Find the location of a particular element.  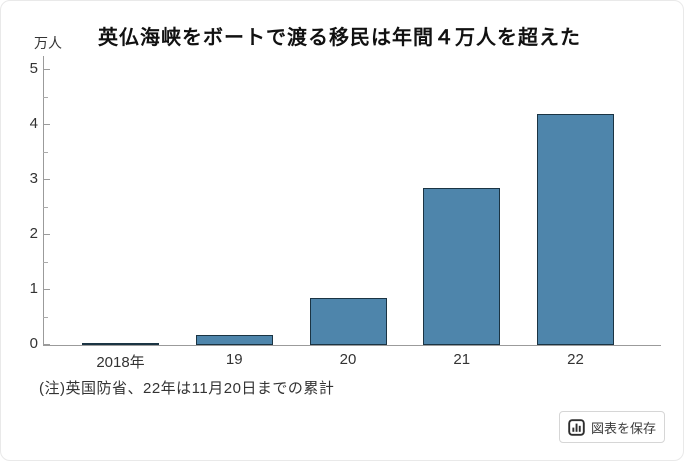

source-note: (注)英国防省、22年は11月20日までの累計 is located at coordinates (187, 388).